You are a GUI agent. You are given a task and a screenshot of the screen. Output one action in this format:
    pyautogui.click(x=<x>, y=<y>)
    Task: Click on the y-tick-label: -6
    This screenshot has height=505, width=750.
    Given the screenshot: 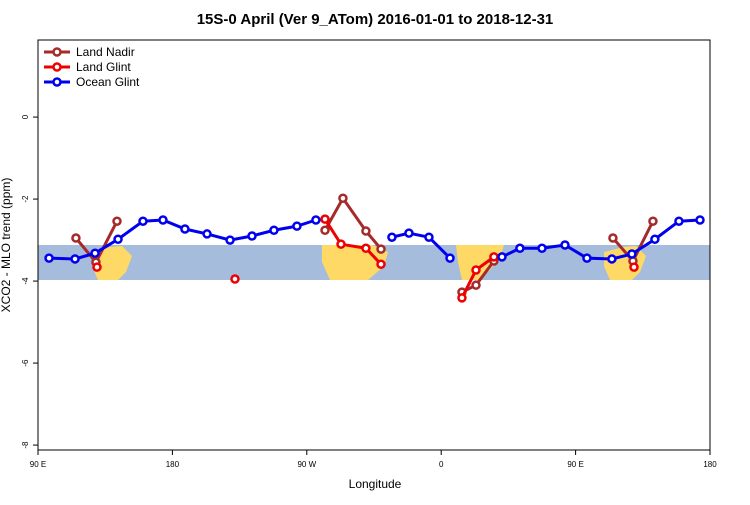 What is the action you would take?
    pyautogui.click(x=25, y=363)
    